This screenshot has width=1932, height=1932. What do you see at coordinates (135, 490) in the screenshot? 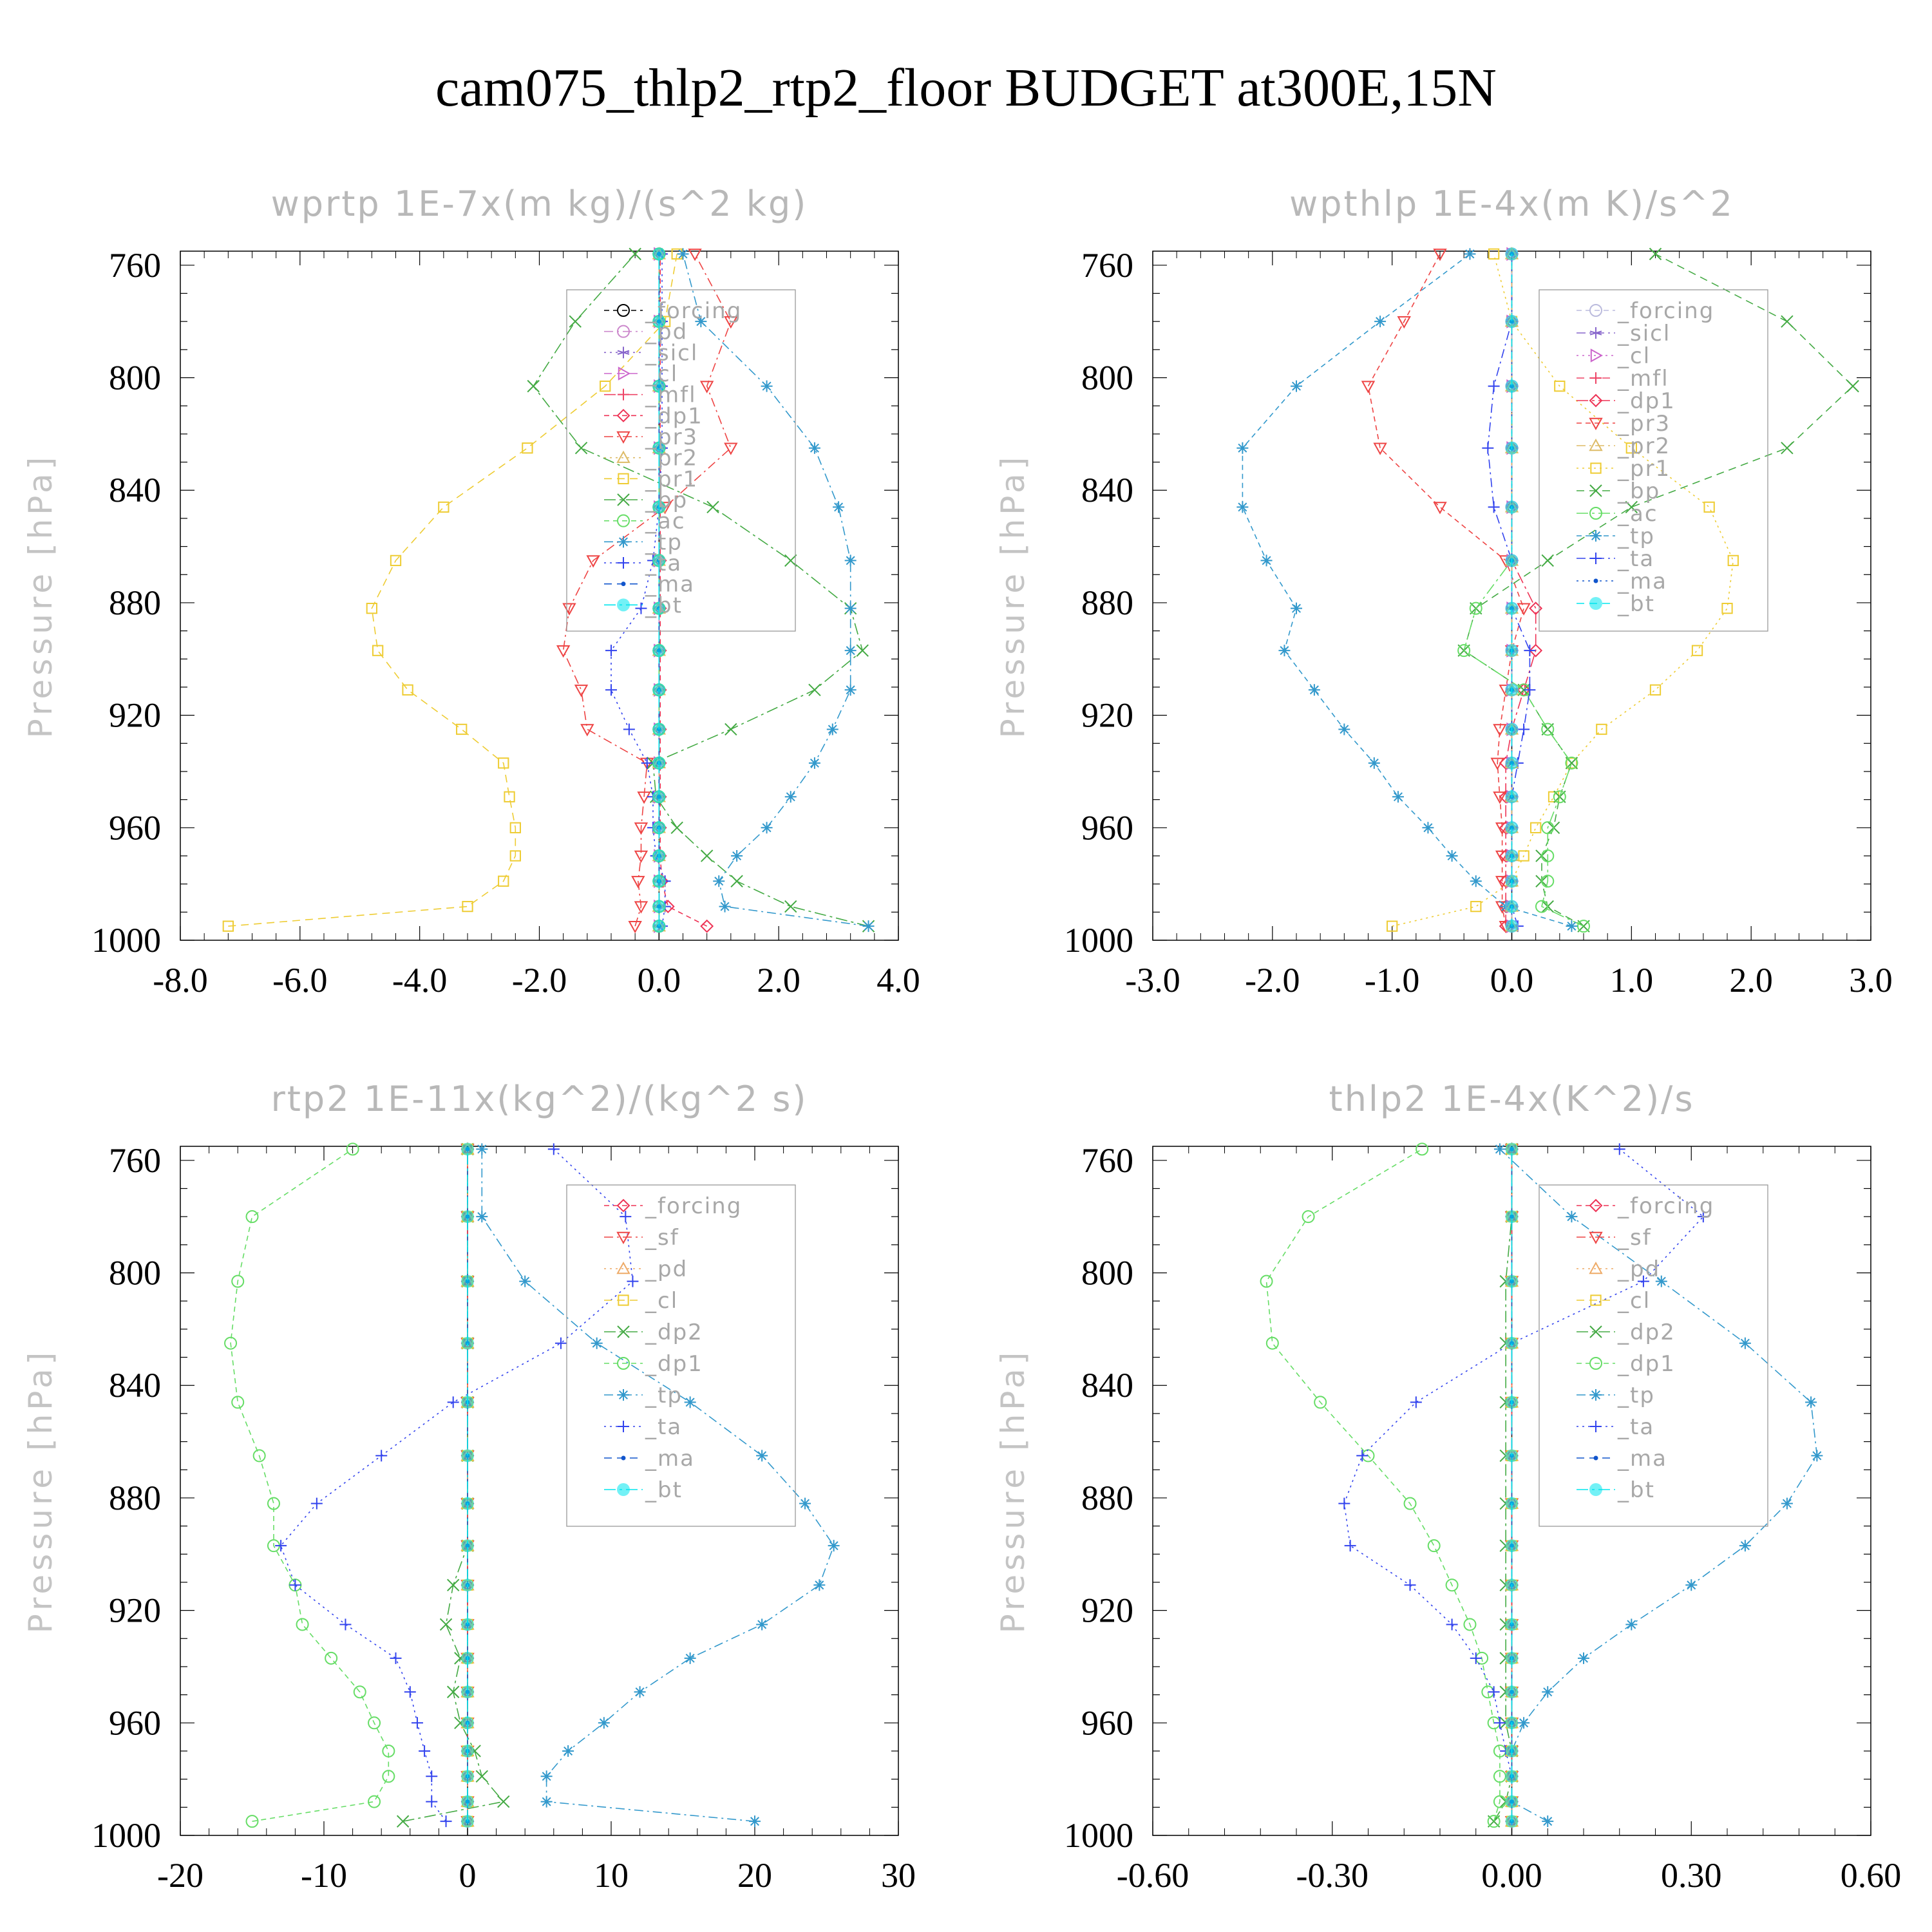
I see `y-tick-label: 840` at bounding box center [135, 490].